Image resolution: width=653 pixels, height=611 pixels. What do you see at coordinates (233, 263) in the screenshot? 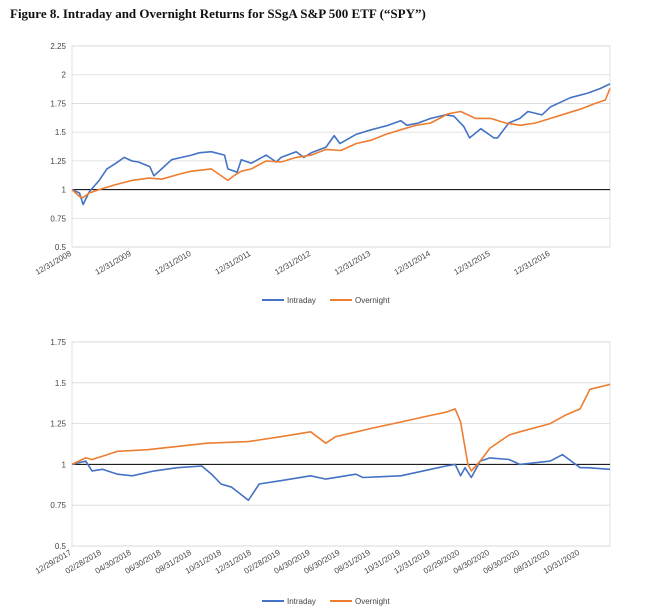
I see `x-tick-label: 12/31/2011` at bounding box center [233, 263].